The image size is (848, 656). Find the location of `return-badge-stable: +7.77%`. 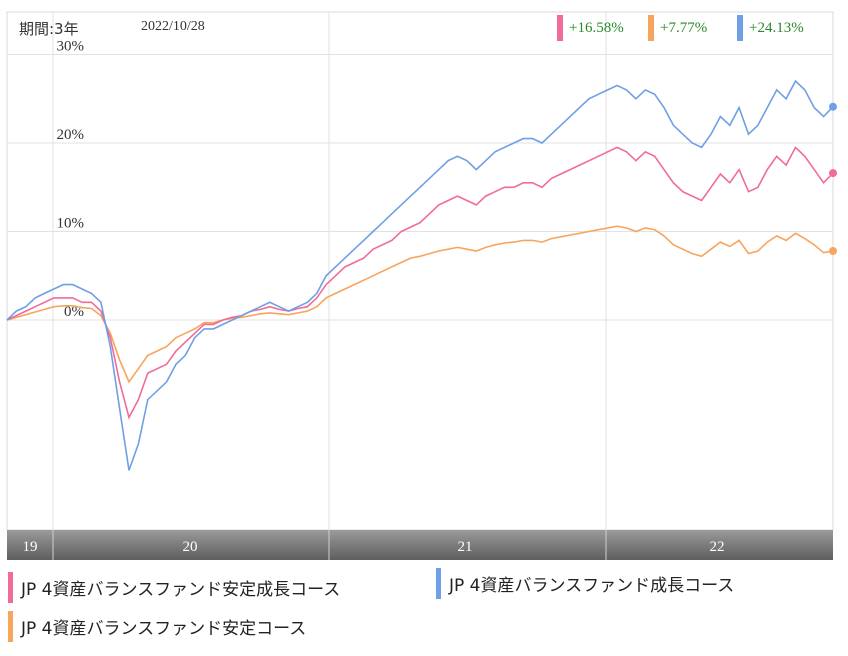

return-badge-stable: +7.77% is located at coordinates (677, 28).